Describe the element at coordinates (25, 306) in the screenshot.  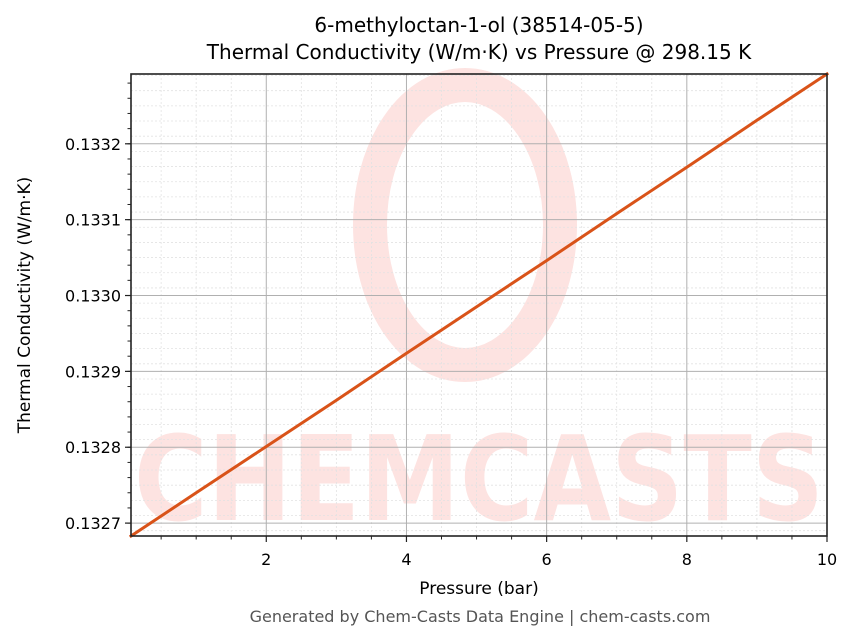
I see `y-axis-label: Thermal Conductivity (W/m·K)` at that location.